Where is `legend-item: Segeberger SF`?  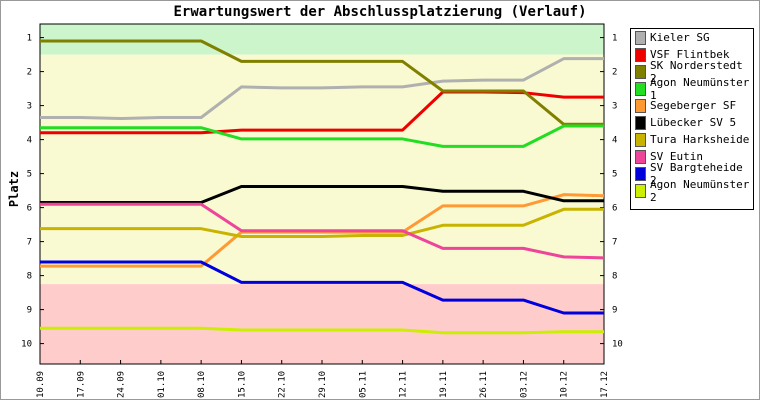
legend-item: Segeberger SF is located at coordinates (692, 105).